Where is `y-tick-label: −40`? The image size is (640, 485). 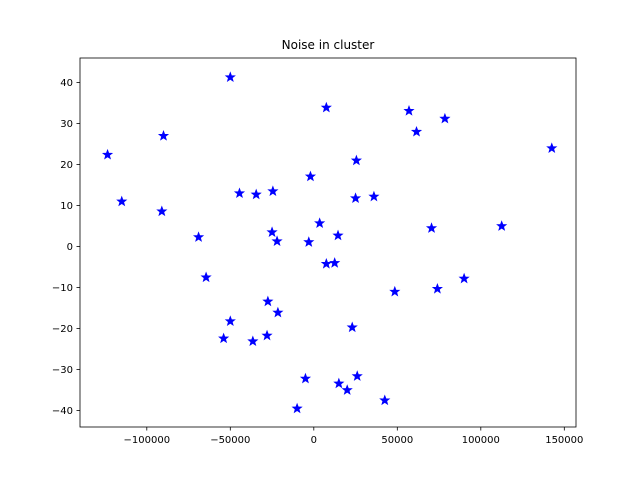
y-tick-label: −40 is located at coordinates (62, 411).